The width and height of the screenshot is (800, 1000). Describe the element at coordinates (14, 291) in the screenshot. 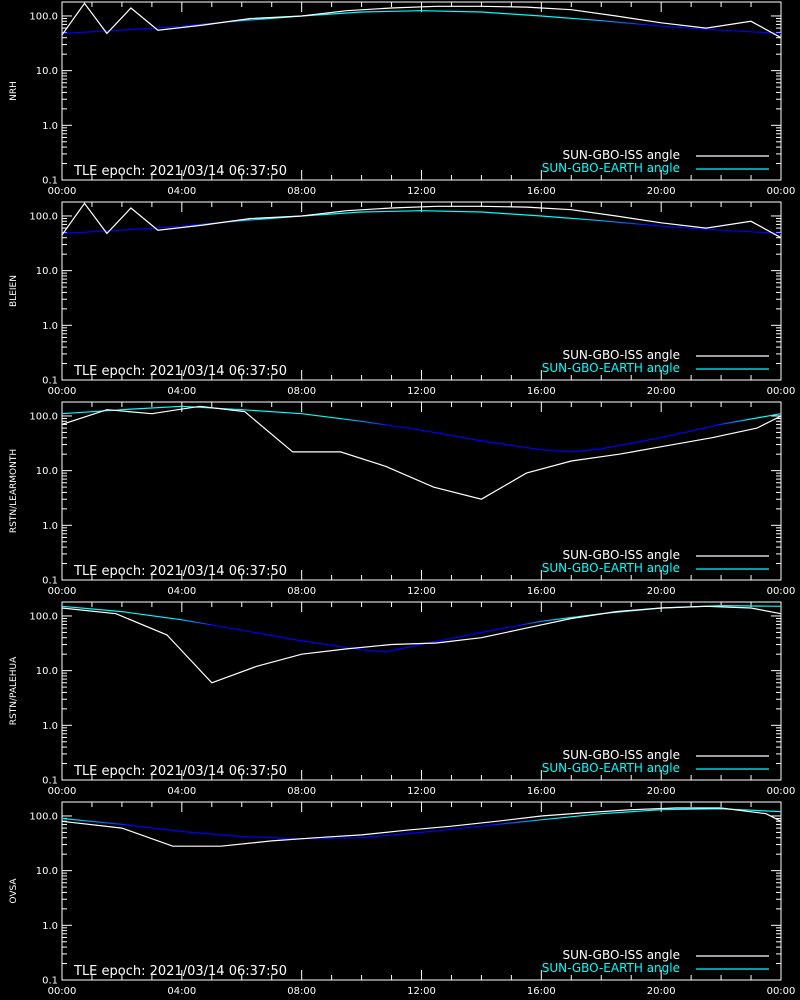

I see `y-axis-label: BLEIEN` at that location.